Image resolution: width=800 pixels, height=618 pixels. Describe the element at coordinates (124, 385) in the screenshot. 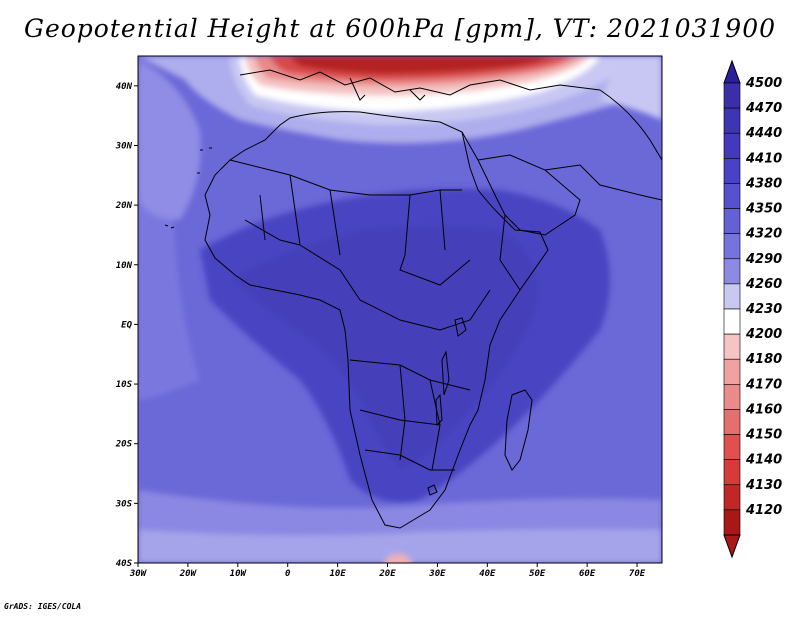

I see `lat-tick-label: 10S` at that location.